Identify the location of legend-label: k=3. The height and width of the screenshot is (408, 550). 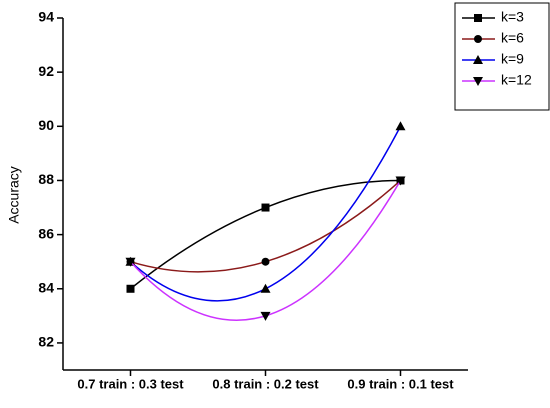
(512, 17).